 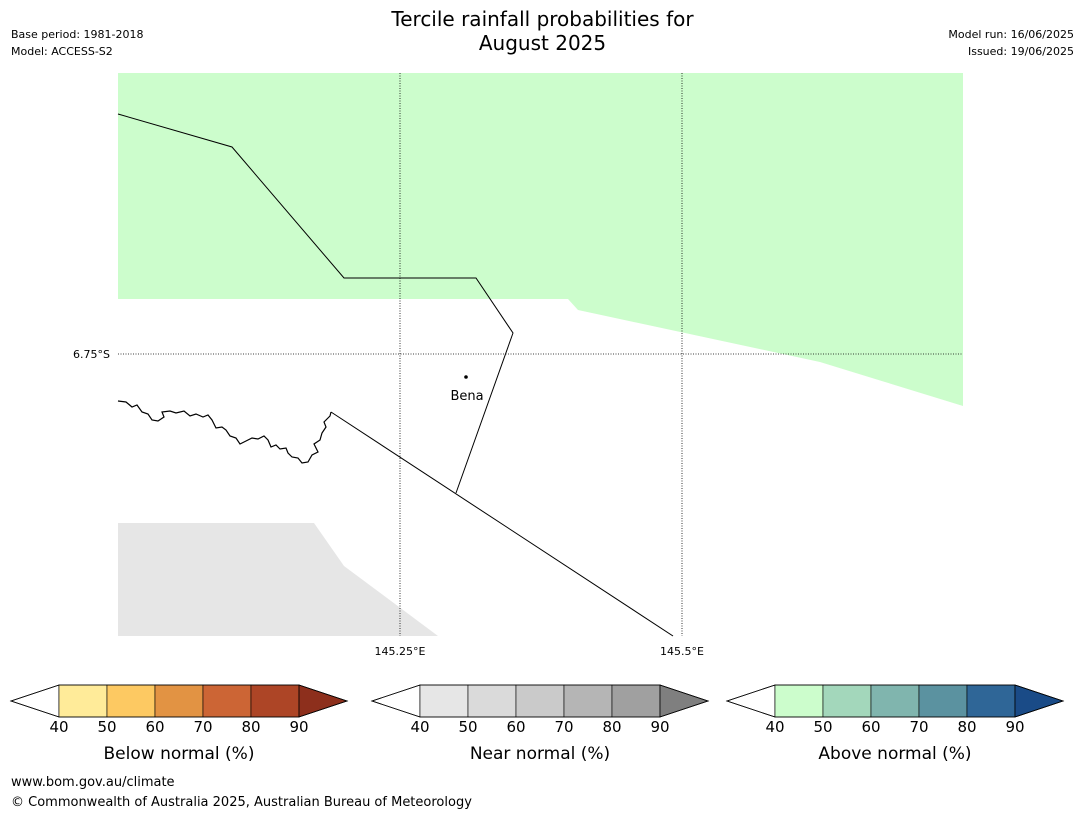 I want to click on colorbars, so click(x=537, y=701).